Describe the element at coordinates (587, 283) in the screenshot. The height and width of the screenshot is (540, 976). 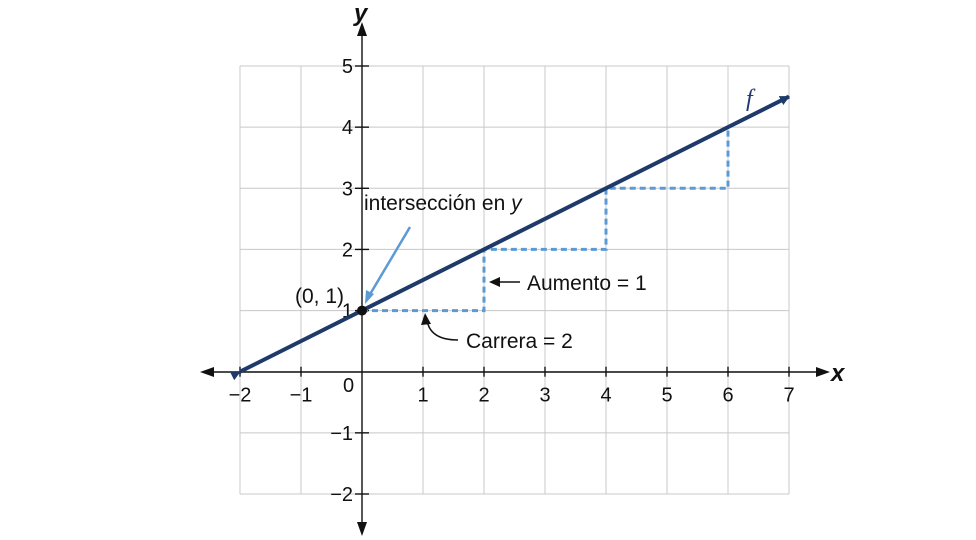
I see `rise-annotation-label: Aumento = 1` at that location.